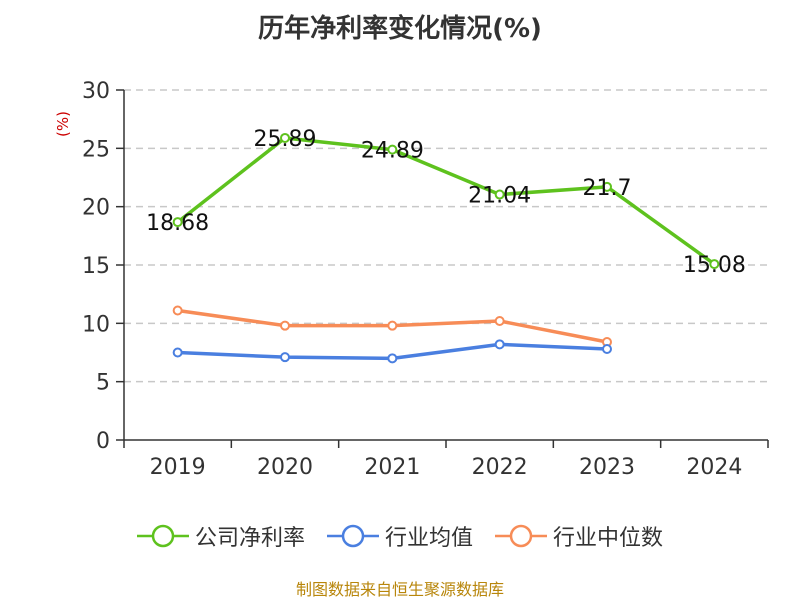 The height and width of the screenshot is (600, 800). Describe the element at coordinates (400, 29) in the screenshot. I see `chart-title: 历年净利率变化情况(%)` at that location.